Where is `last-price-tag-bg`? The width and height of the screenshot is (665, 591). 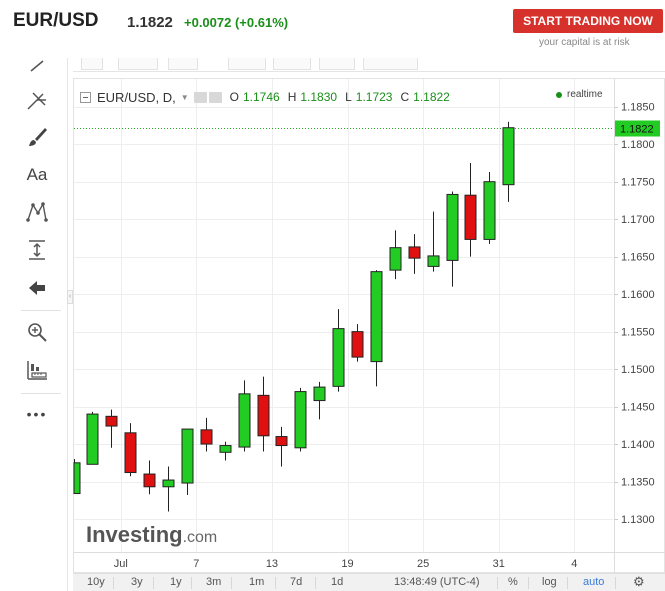 last-price-tag-bg is located at coordinates (637, 128).